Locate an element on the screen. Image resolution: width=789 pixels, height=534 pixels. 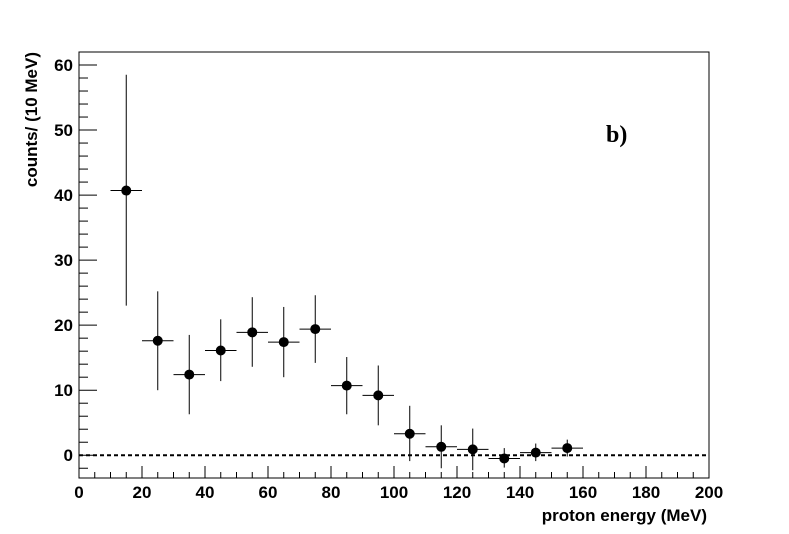
x-tick-label: 80 is located at coordinates (331, 492).